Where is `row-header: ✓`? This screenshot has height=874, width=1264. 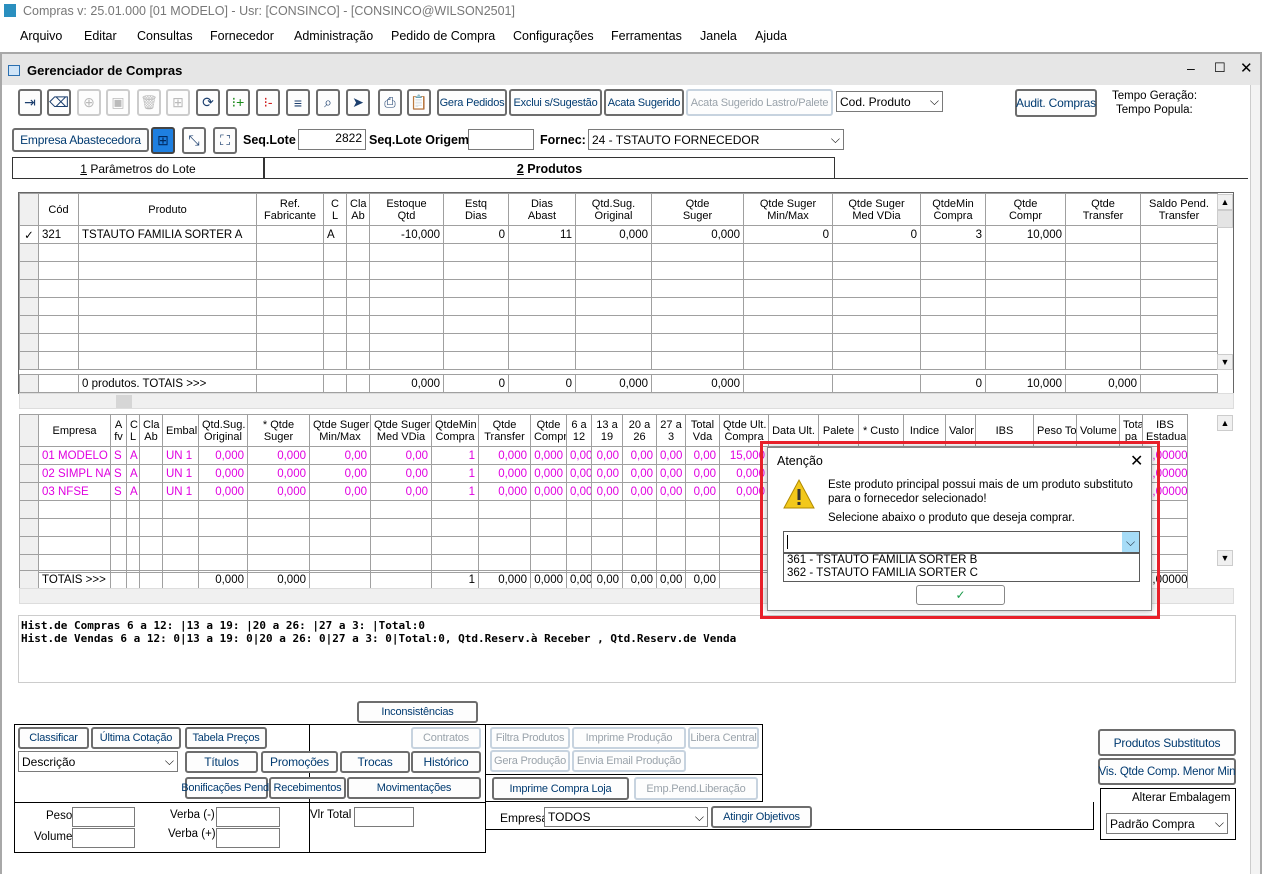 row-header: ✓ is located at coordinates (29, 234).